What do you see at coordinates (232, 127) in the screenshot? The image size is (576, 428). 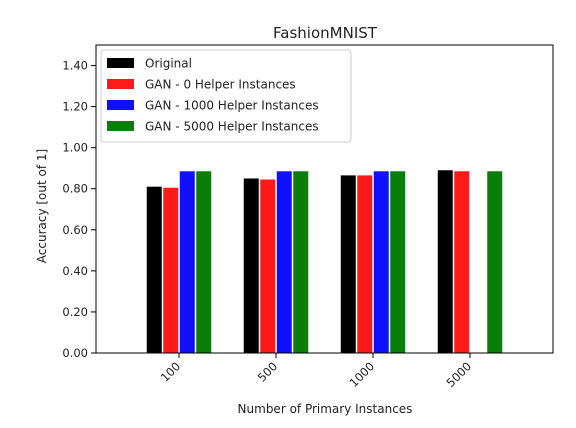 I see `legend-label: GAN - 5000 Helper Instances` at bounding box center [232, 127].